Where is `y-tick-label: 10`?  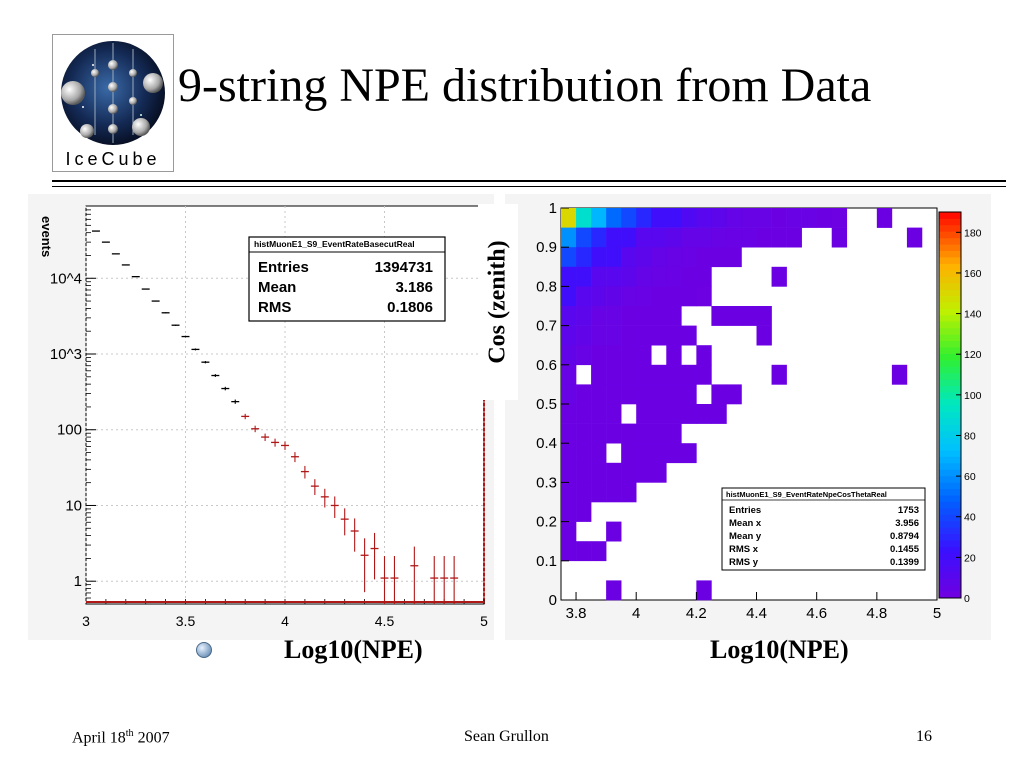
y-tick-label: 10 is located at coordinates (73, 505).